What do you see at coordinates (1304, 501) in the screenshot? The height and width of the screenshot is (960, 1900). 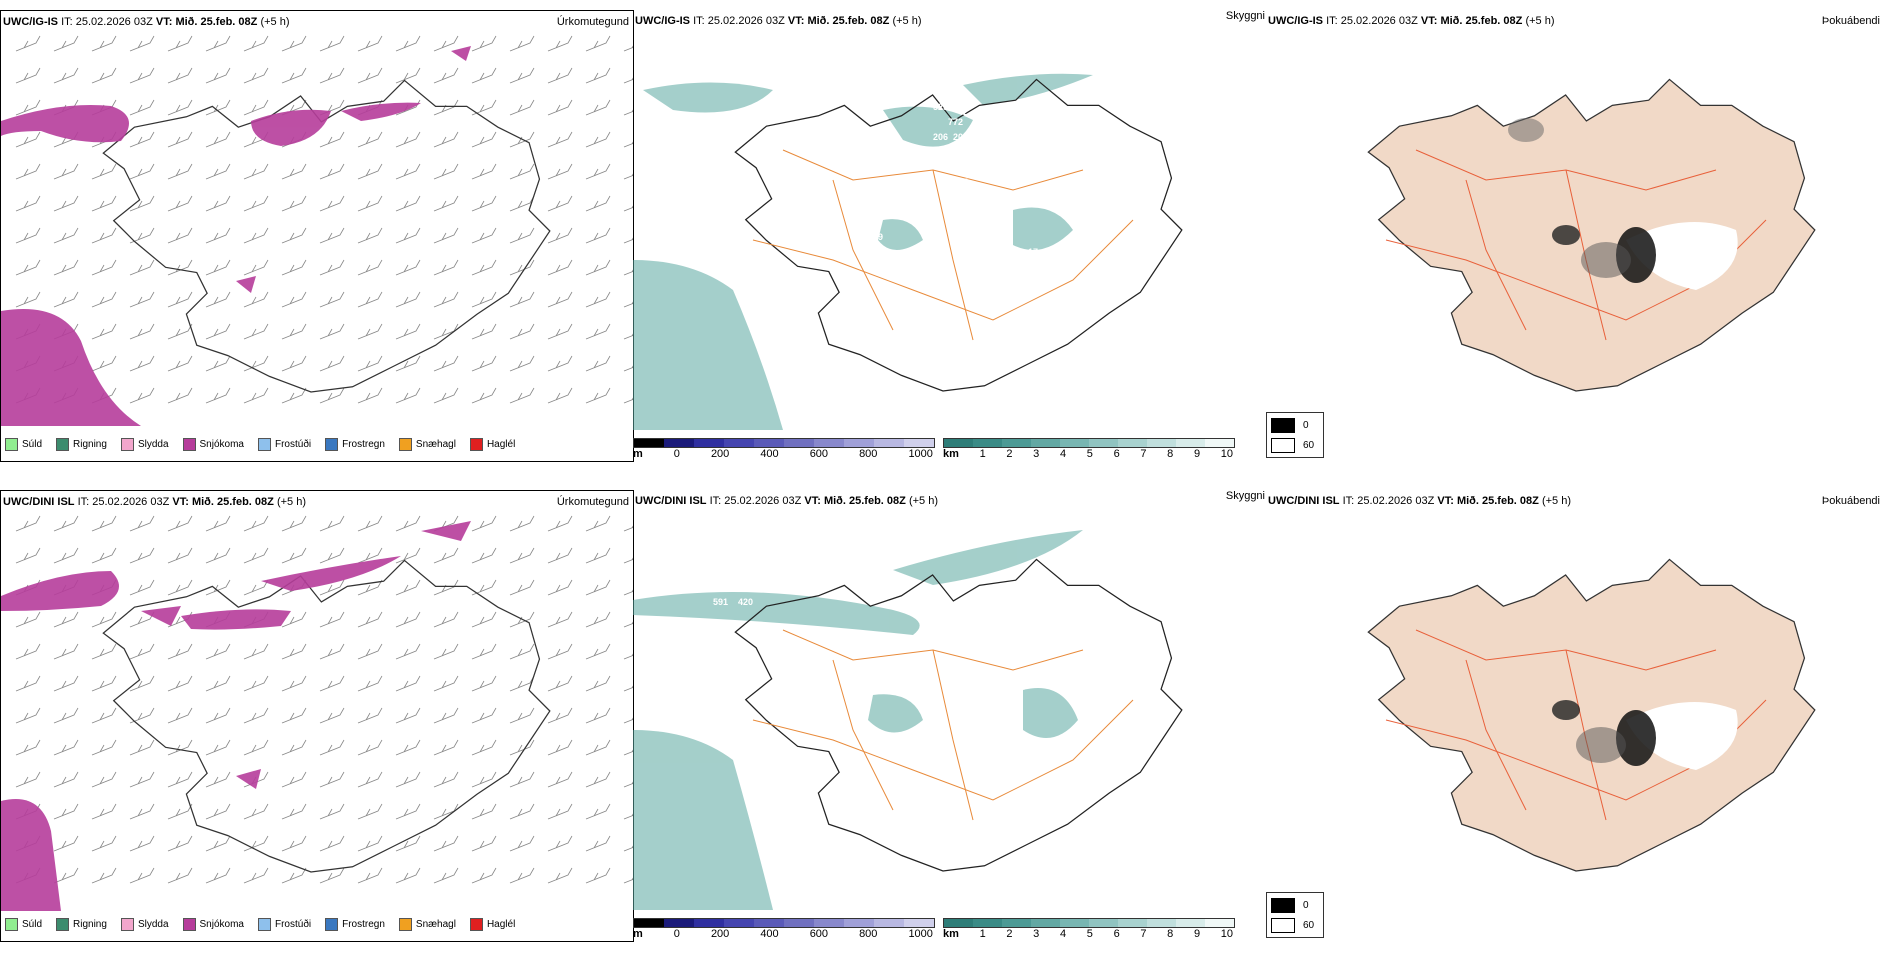 I see `model-name: UWC/DINI ISL` at bounding box center [1304, 501].